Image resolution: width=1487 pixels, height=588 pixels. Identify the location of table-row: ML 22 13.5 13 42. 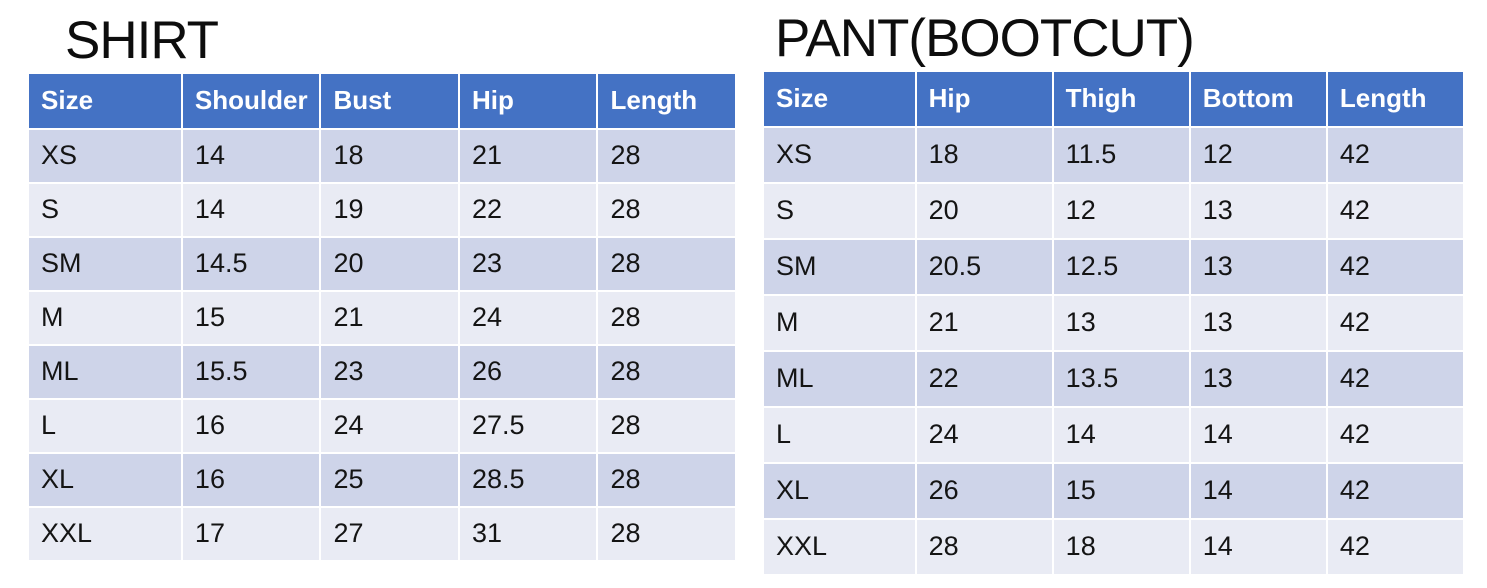
(1114, 379).